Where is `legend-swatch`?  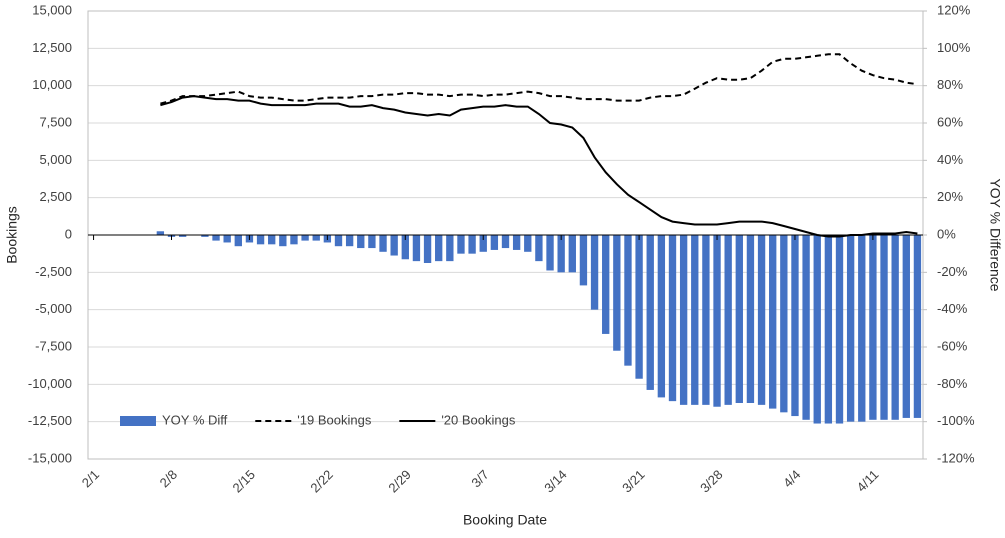 legend-swatch is located at coordinates (138, 421).